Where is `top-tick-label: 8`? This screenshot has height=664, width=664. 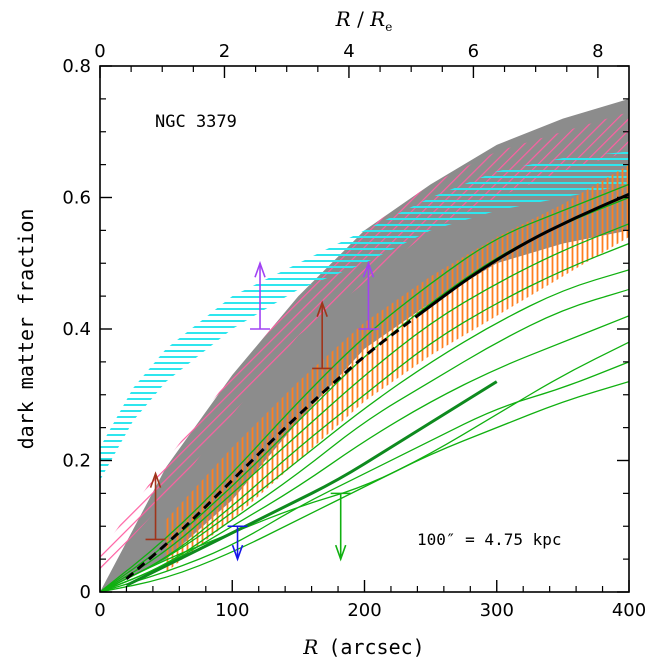
top-tick-label: 8 is located at coordinates (597, 51).